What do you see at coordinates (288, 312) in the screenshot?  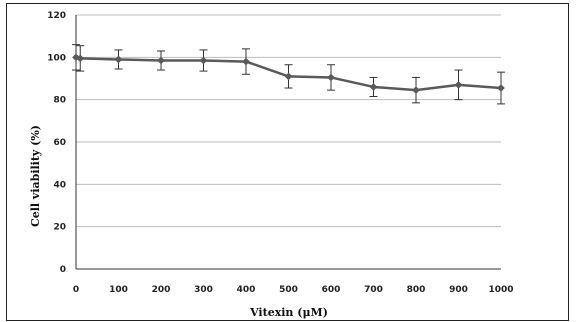 I see `x-axis-title: Vitexin (μM)` at bounding box center [288, 312].